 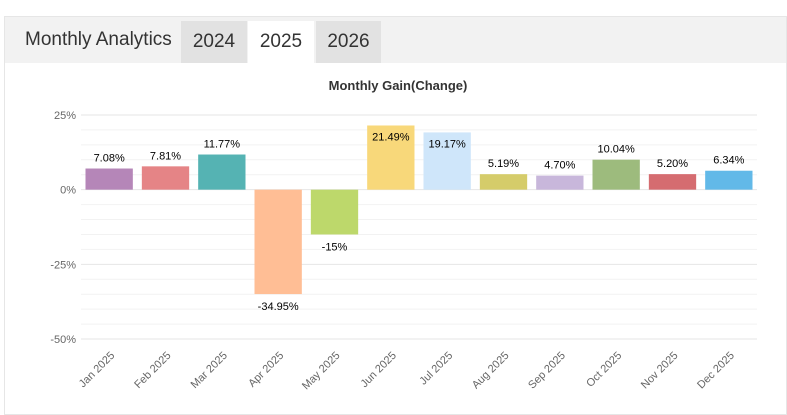 I want to click on data-label: 6.34%, so click(x=728, y=161).